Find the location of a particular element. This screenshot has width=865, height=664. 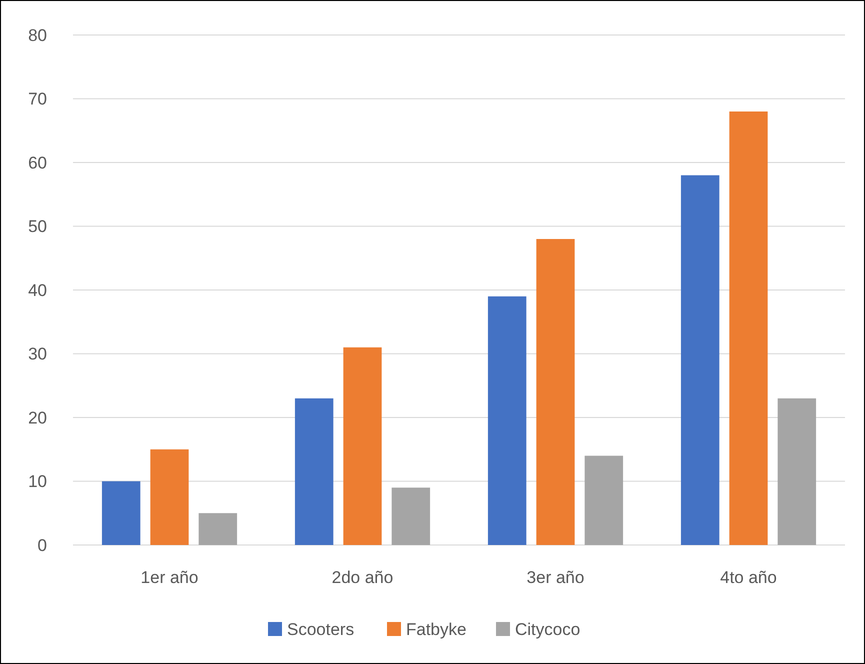

y-tick-label: 60 is located at coordinates (37, 162).